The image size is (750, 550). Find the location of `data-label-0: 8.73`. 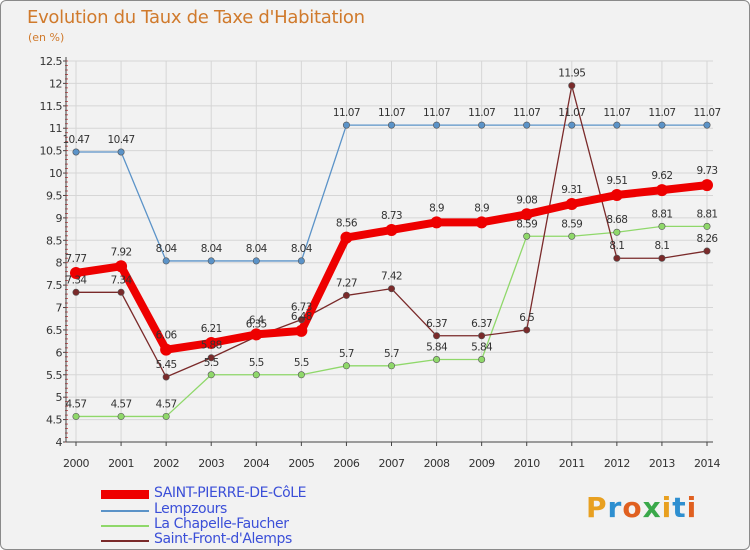

data-label-0: 8.73 is located at coordinates (391, 216).